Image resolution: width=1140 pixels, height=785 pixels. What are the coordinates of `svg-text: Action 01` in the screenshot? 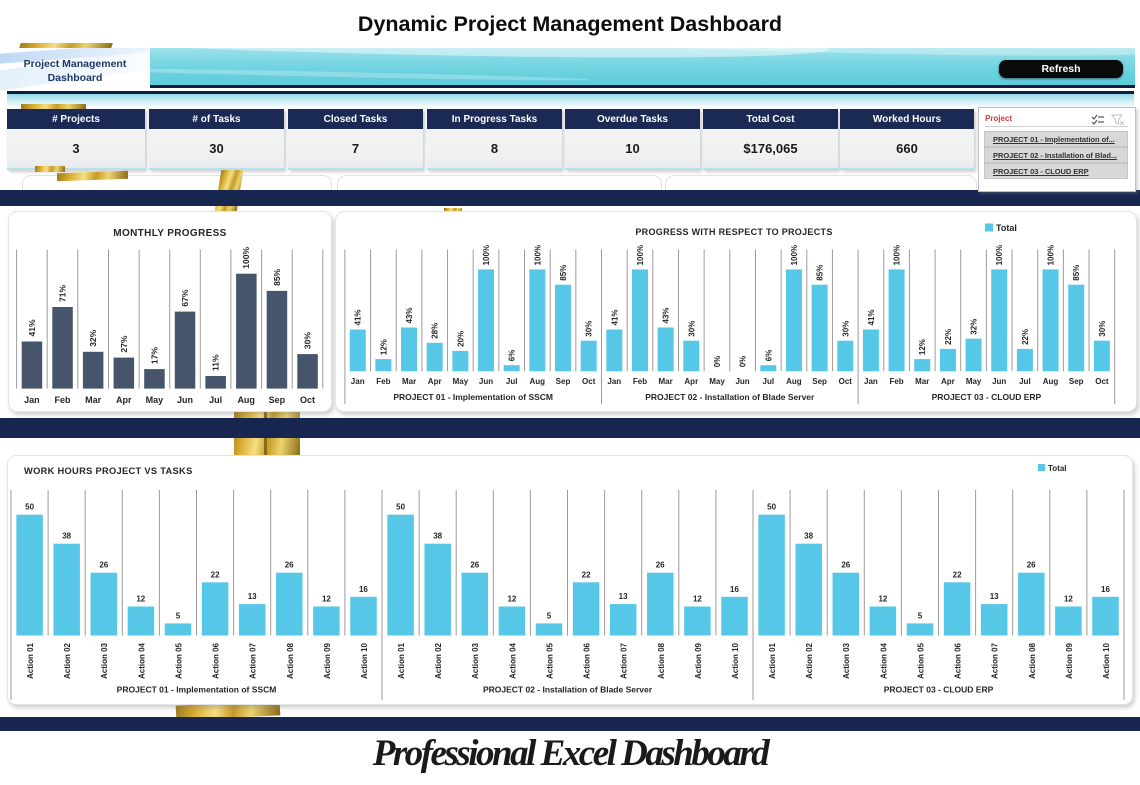 It's located at (30, 660).